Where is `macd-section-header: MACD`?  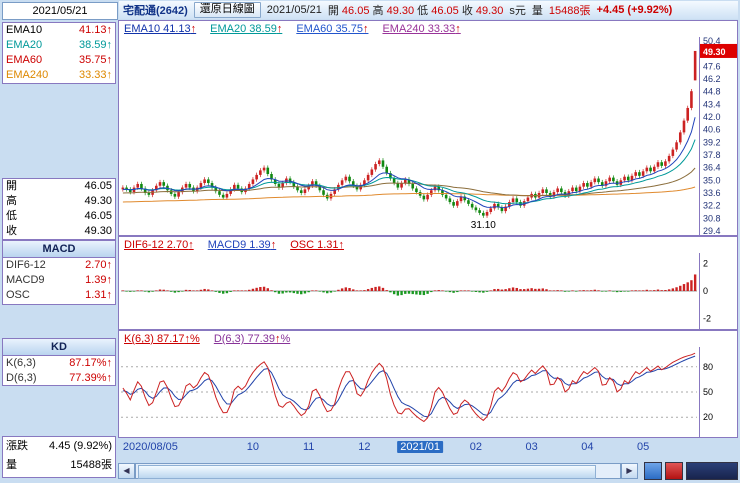
macd-section-header: MACD is located at coordinates (59, 249).